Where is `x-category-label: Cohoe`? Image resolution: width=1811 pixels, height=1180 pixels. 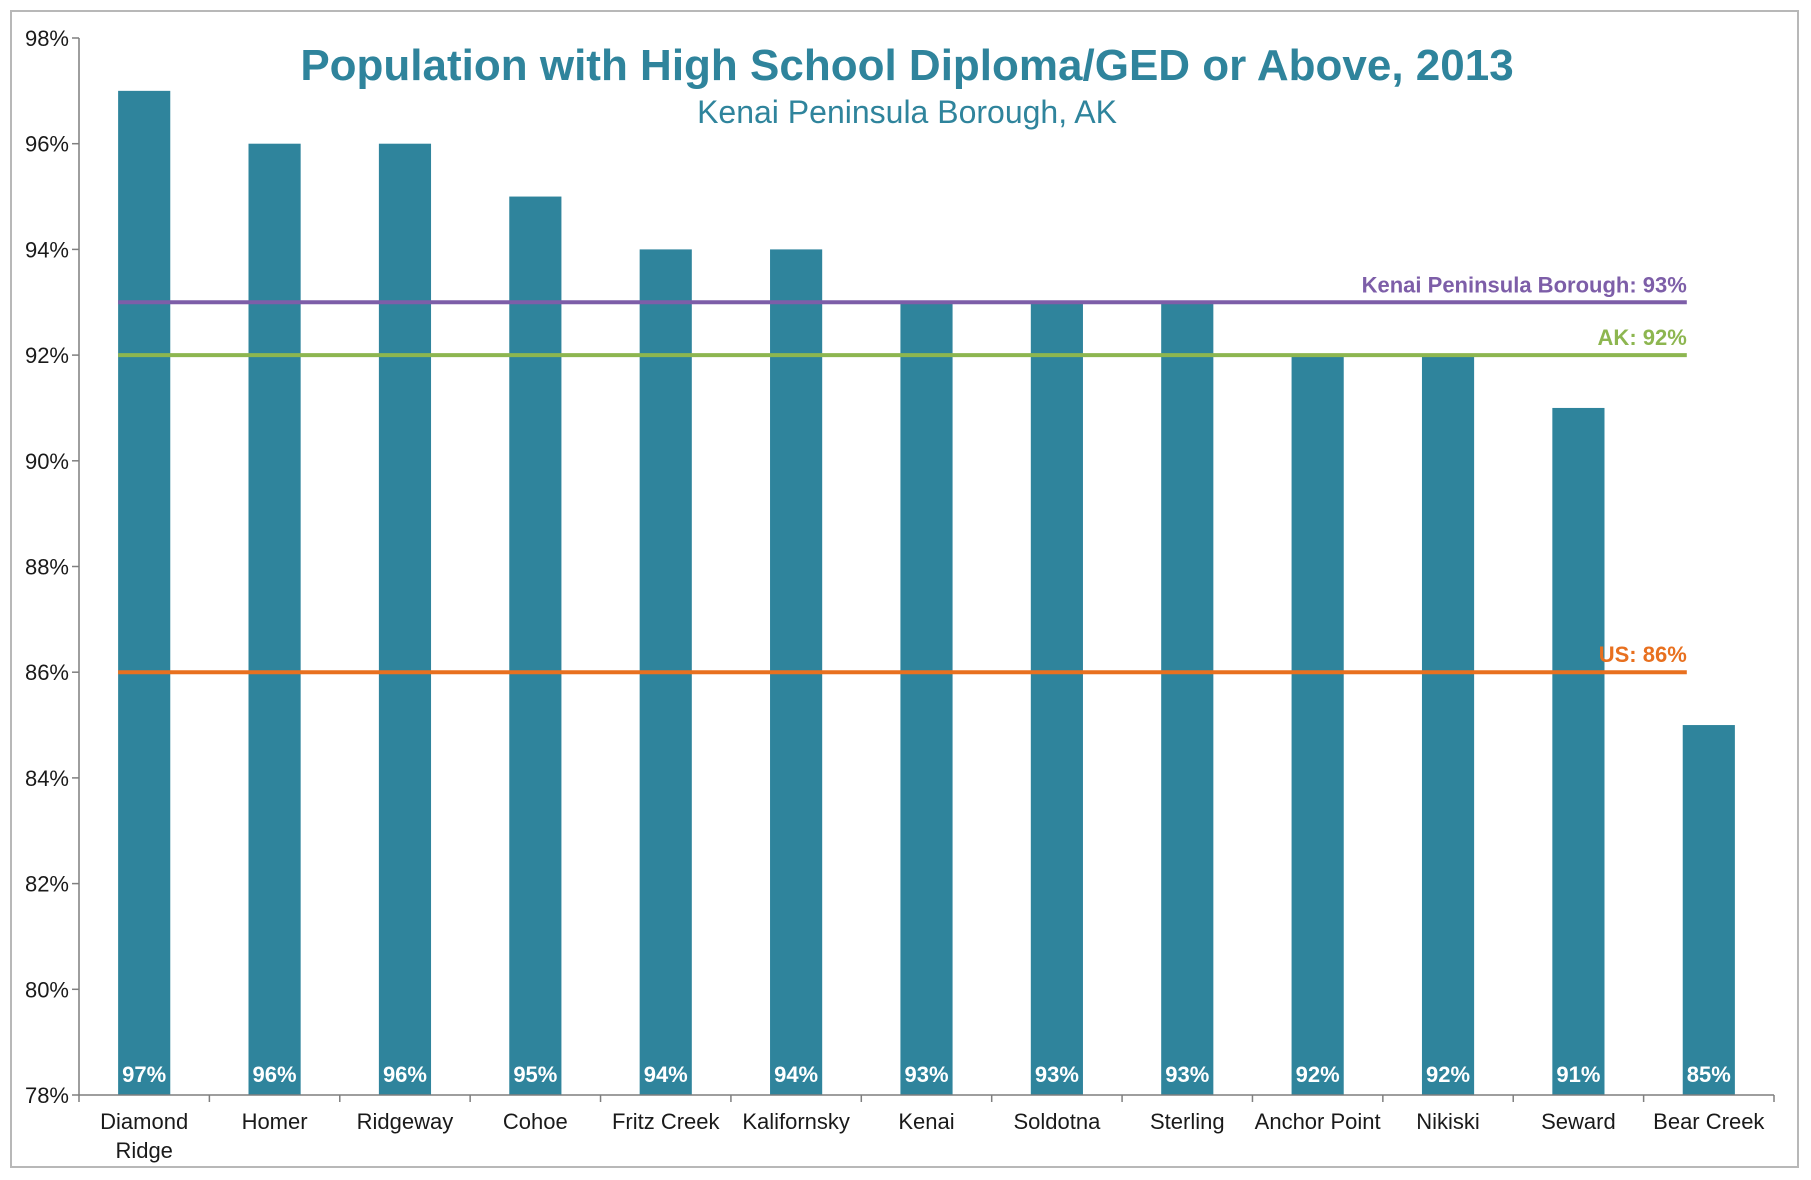
x-category-label: Cohoe is located at coordinates (535, 1121).